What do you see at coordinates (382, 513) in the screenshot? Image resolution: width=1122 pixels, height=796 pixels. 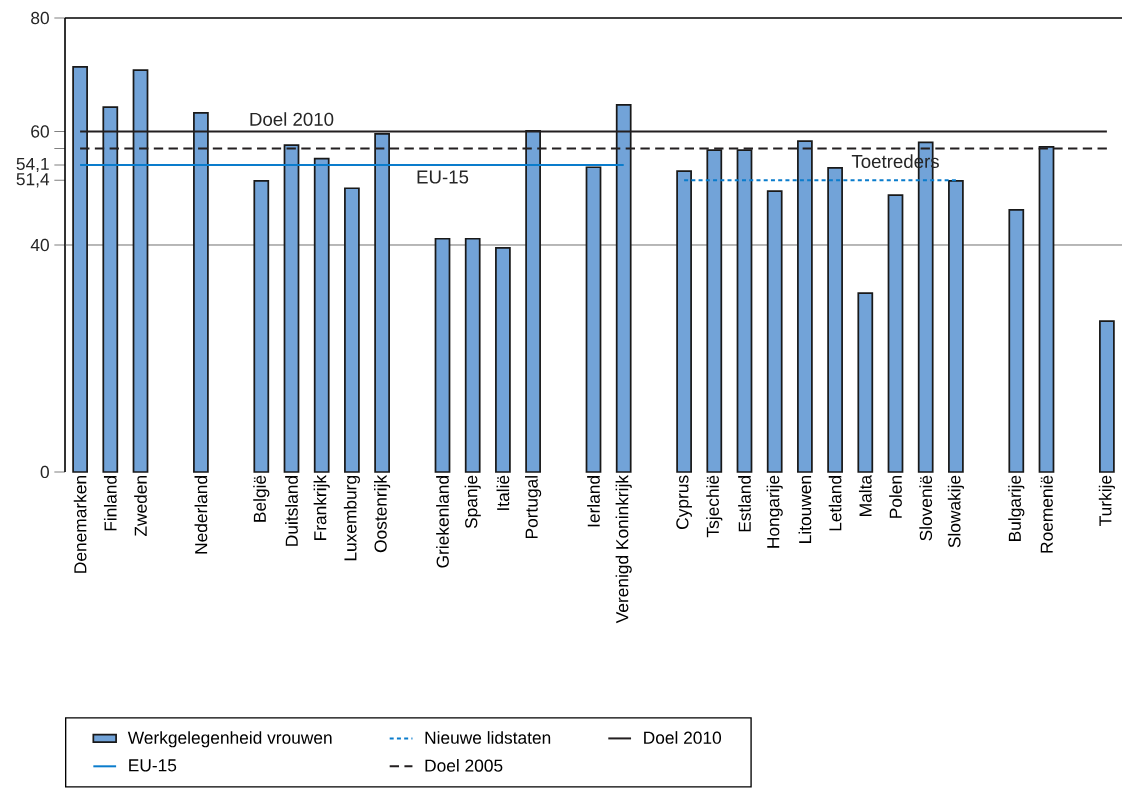 I see `x-tick-label: Oostenrijk` at bounding box center [382, 513].